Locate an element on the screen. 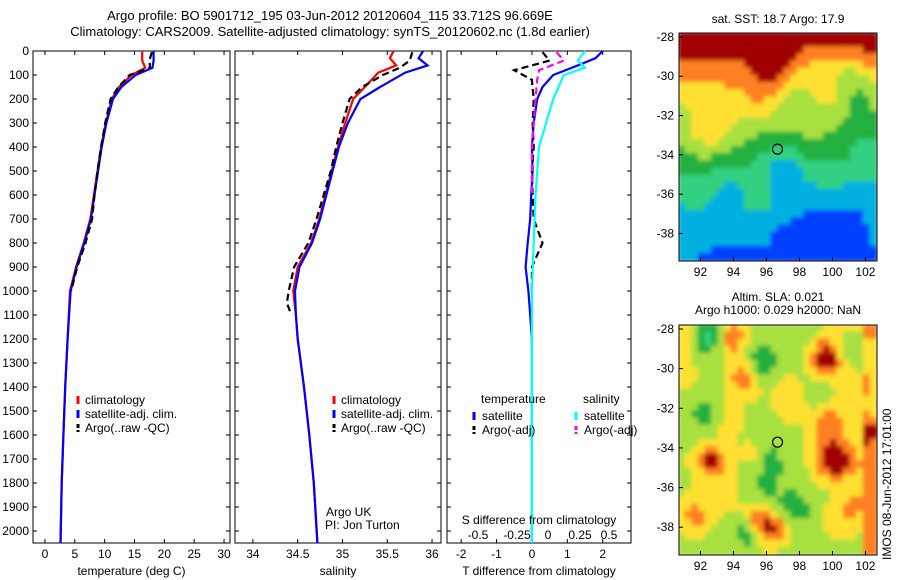  imos-stamp: IMOS 08-Jun-2012 17:01:00 is located at coordinates (887, 484).